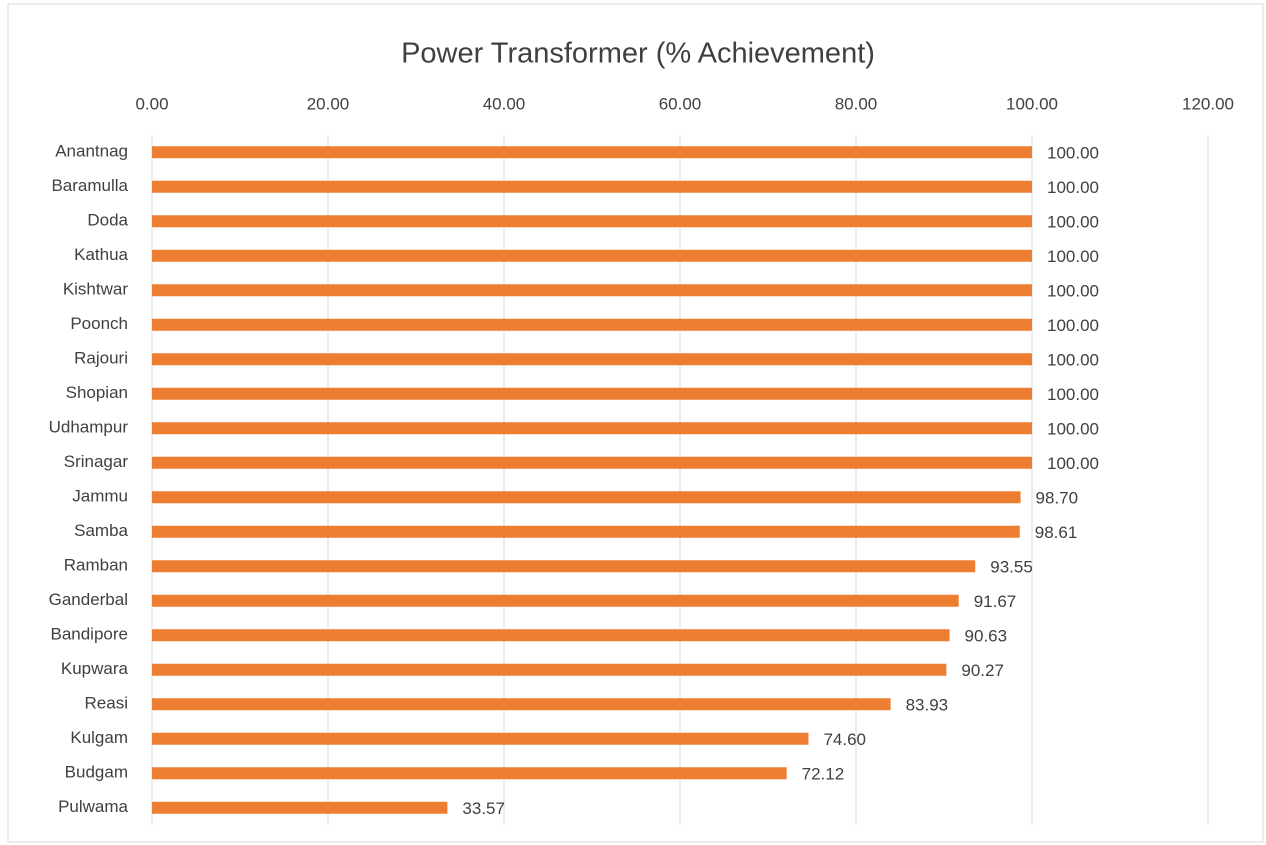 Image resolution: width=1266 pixels, height=845 pixels. Describe the element at coordinates (97, 392) in the screenshot. I see `y-tick-label: Shopian` at that location.